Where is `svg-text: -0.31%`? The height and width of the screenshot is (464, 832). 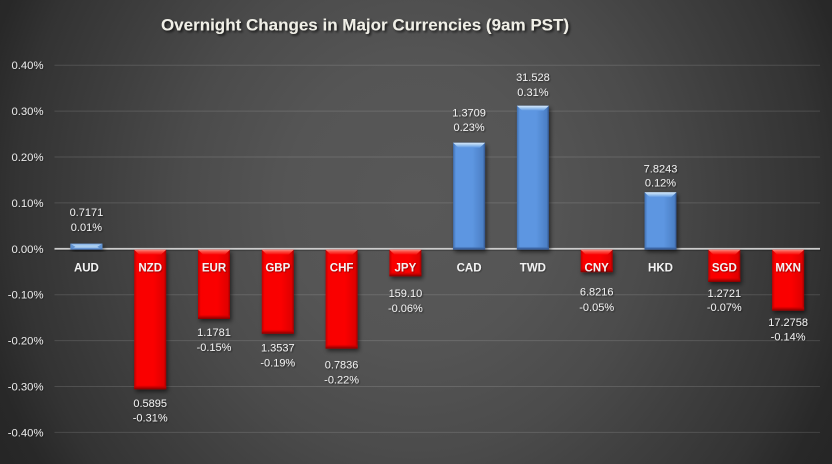
svg-text: -0.31% is located at coordinates (150, 419).